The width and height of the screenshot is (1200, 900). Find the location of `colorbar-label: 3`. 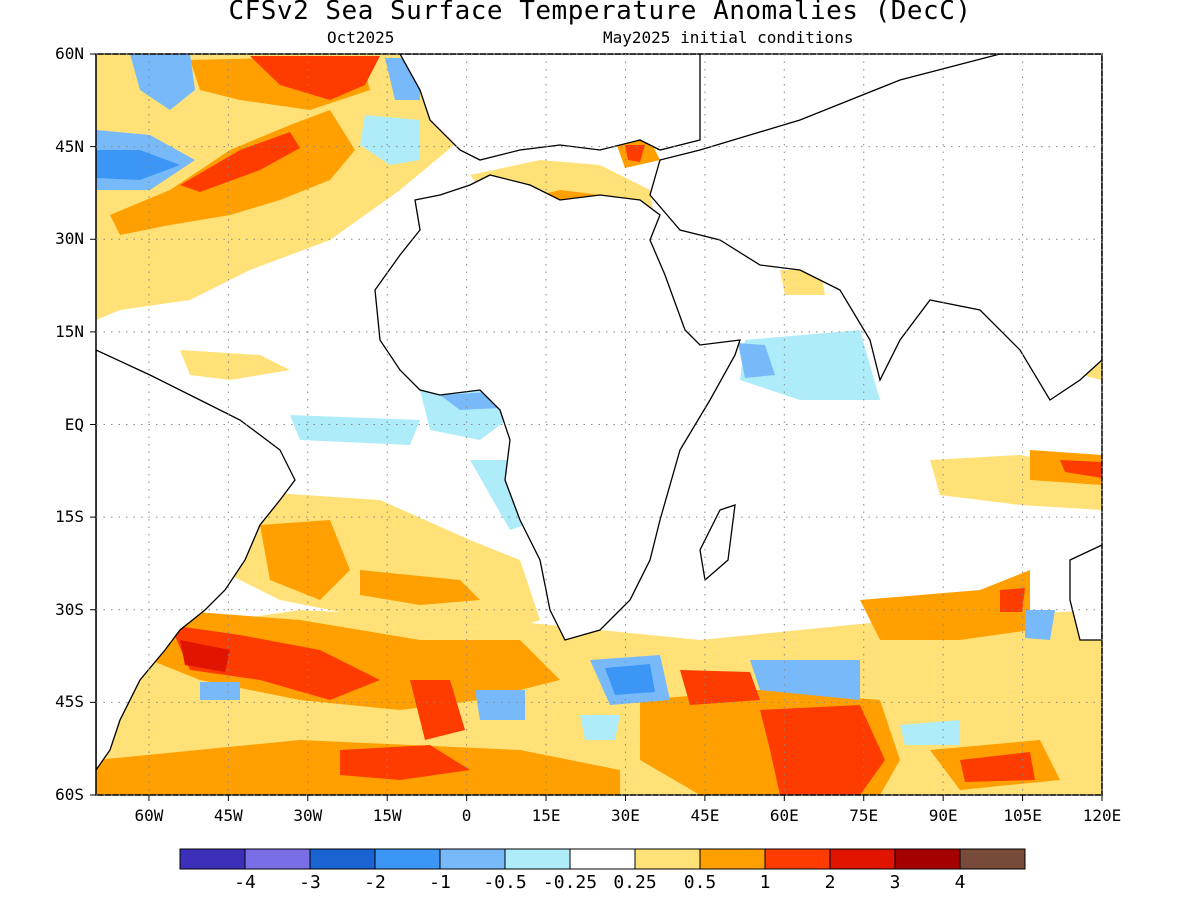

colorbar-label: 3 is located at coordinates (895, 882).